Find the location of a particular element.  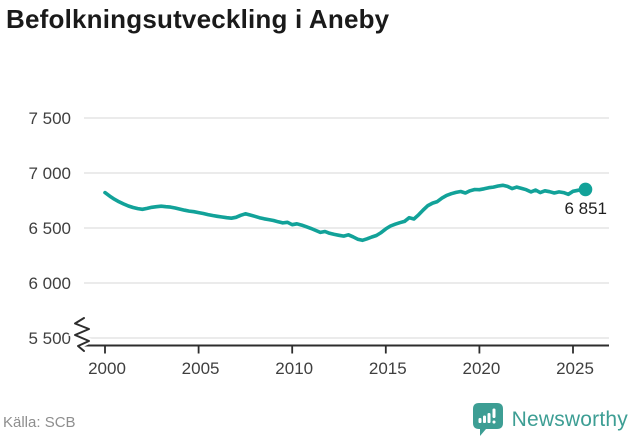

x-axis-line is located at coordinates (346, 345).